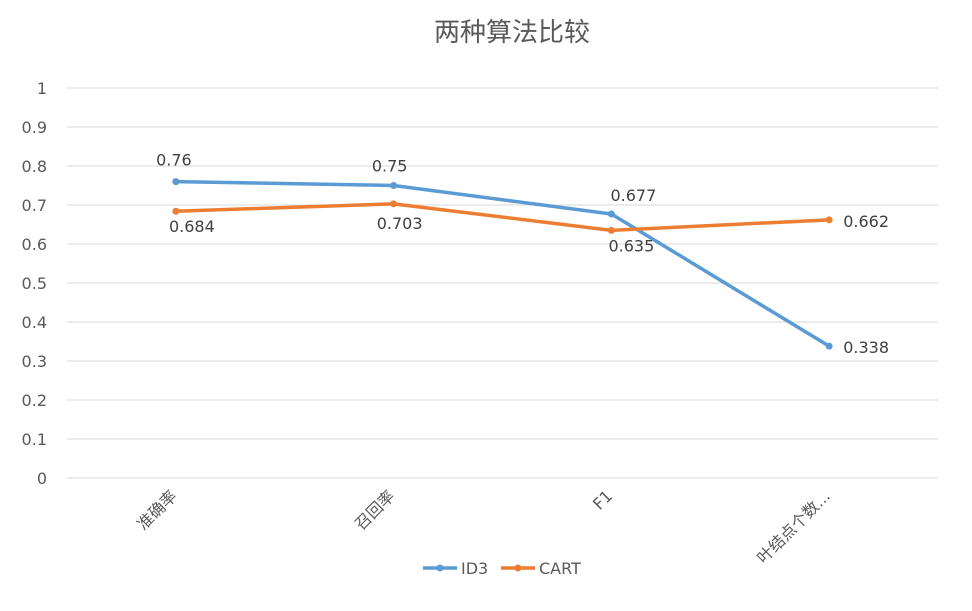 Image resolution: width=972 pixels, height=611 pixels. Describe the element at coordinates (174, 160) in the screenshot. I see `data-label: 0.76` at that location.